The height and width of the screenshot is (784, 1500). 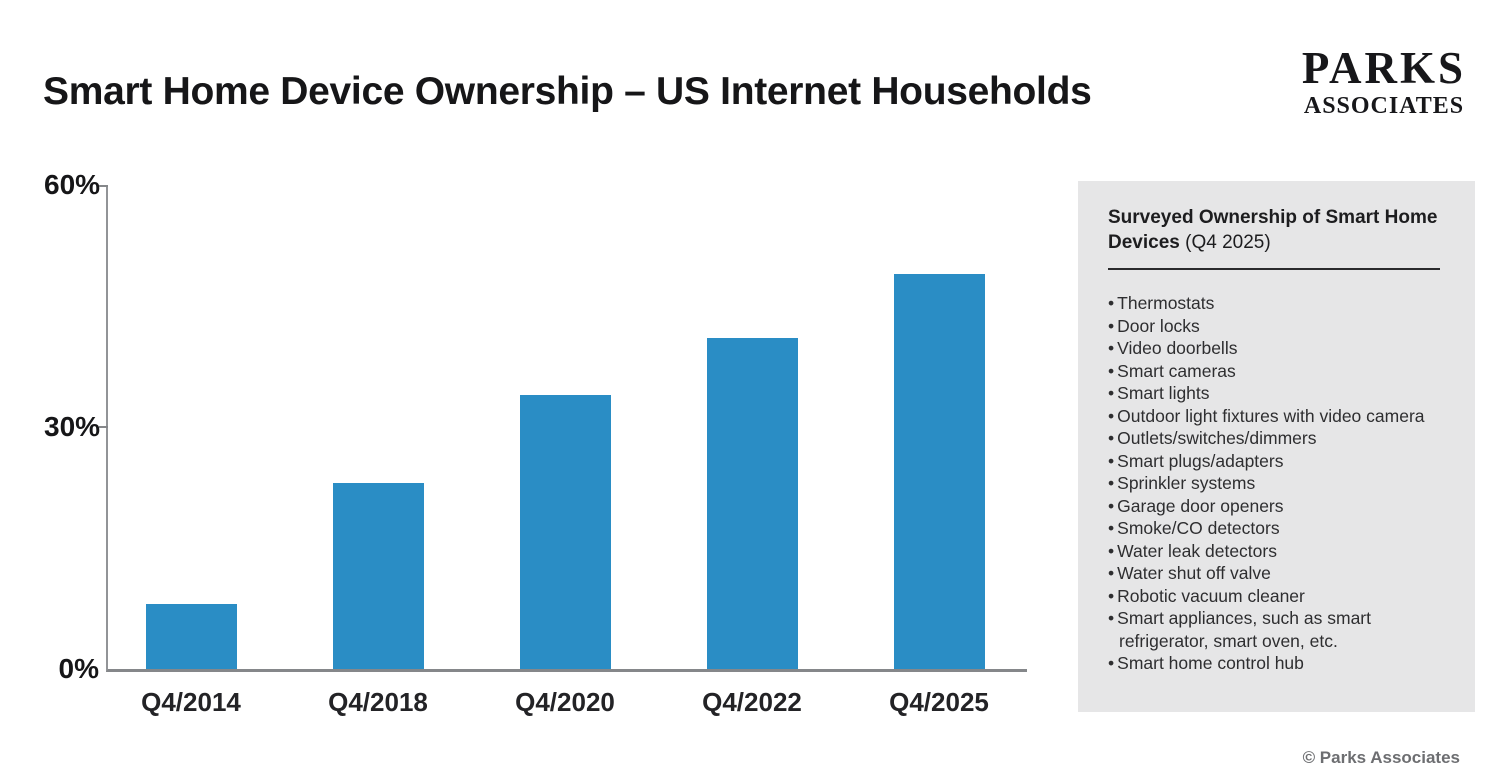 I want to click on parks-associates-logo: PARKS ASSOCIATES, so click(x=1384, y=81).